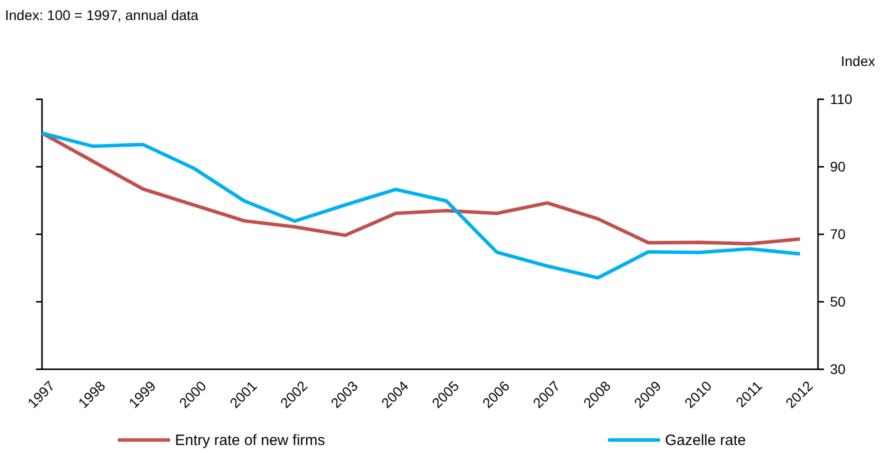  Describe the element at coordinates (858, 61) in the screenshot. I see `y-axis-title: Index` at that location.